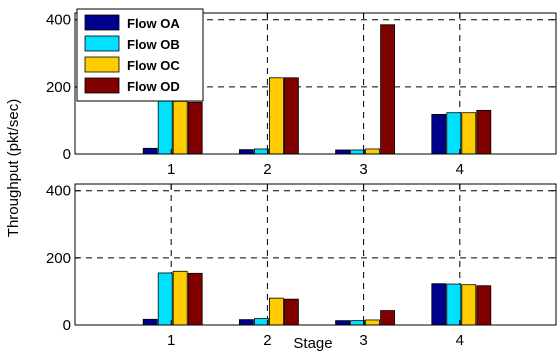 This screenshot has height=352, width=560. What do you see at coordinates (312, 343) in the screenshot?
I see `x-axis-label: Stage` at bounding box center [312, 343].